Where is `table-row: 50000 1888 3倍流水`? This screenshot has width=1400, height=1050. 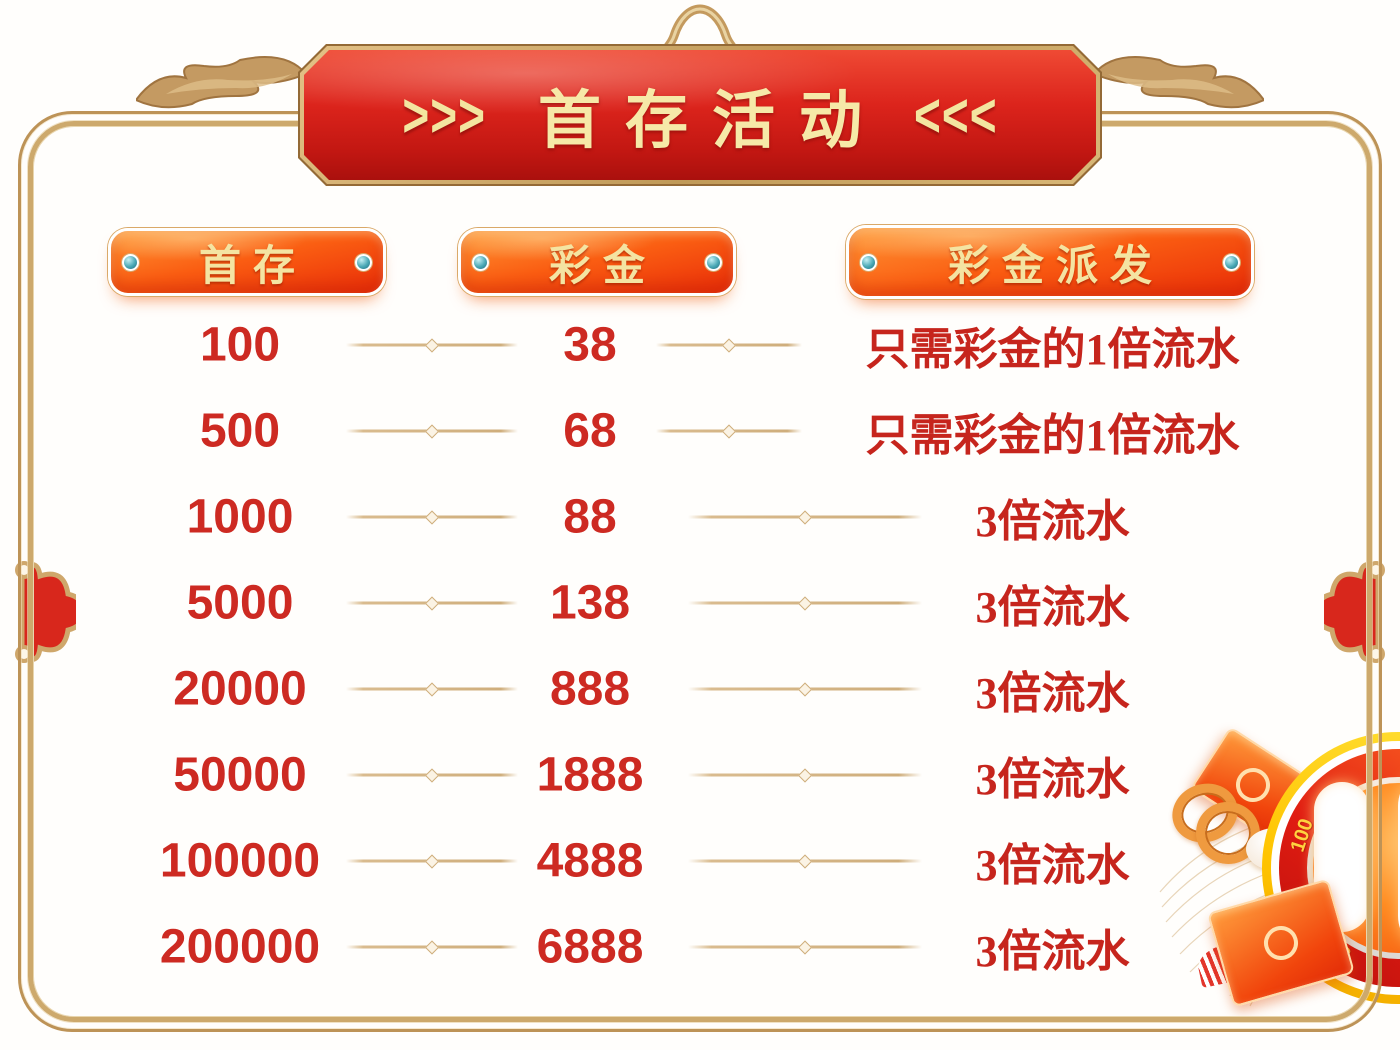 table-row: 50000 1888 3倍流水 is located at coordinates (700, 775).